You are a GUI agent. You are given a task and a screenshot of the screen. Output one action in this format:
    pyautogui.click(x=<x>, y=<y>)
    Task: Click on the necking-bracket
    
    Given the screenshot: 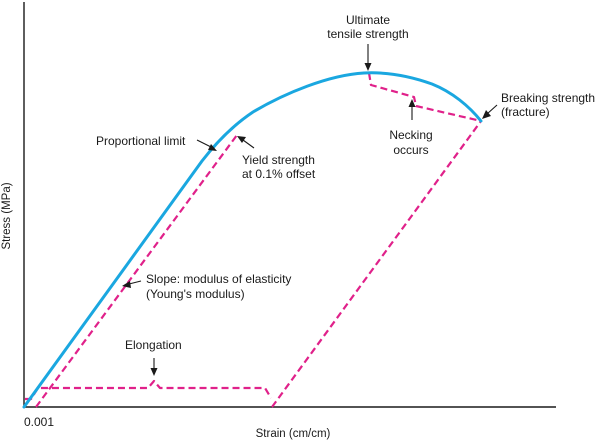 What is the action you would take?
    pyautogui.click(x=424, y=97)
    